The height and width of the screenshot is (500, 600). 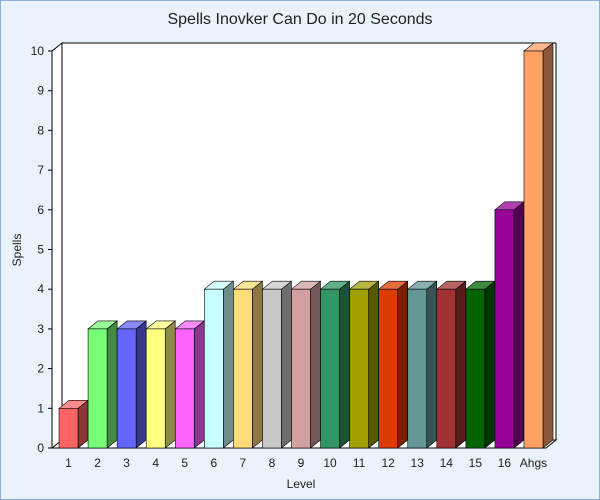 I want to click on y-tick-label: 10, so click(x=38, y=51).